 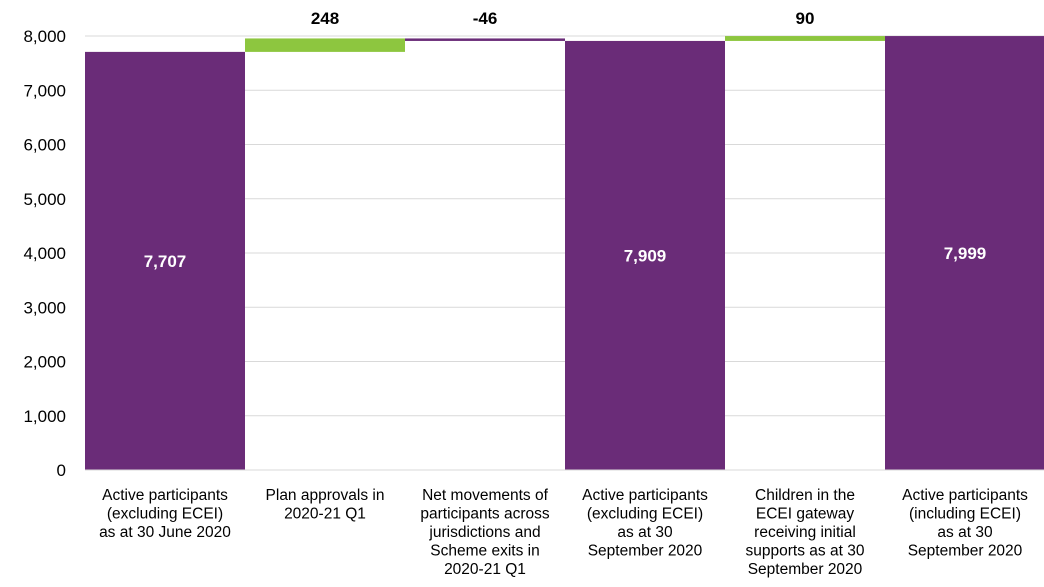 What do you see at coordinates (965, 514) in the screenshot?
I see `category-label-line: (including ECEI)` at bounding box center [965, 514].